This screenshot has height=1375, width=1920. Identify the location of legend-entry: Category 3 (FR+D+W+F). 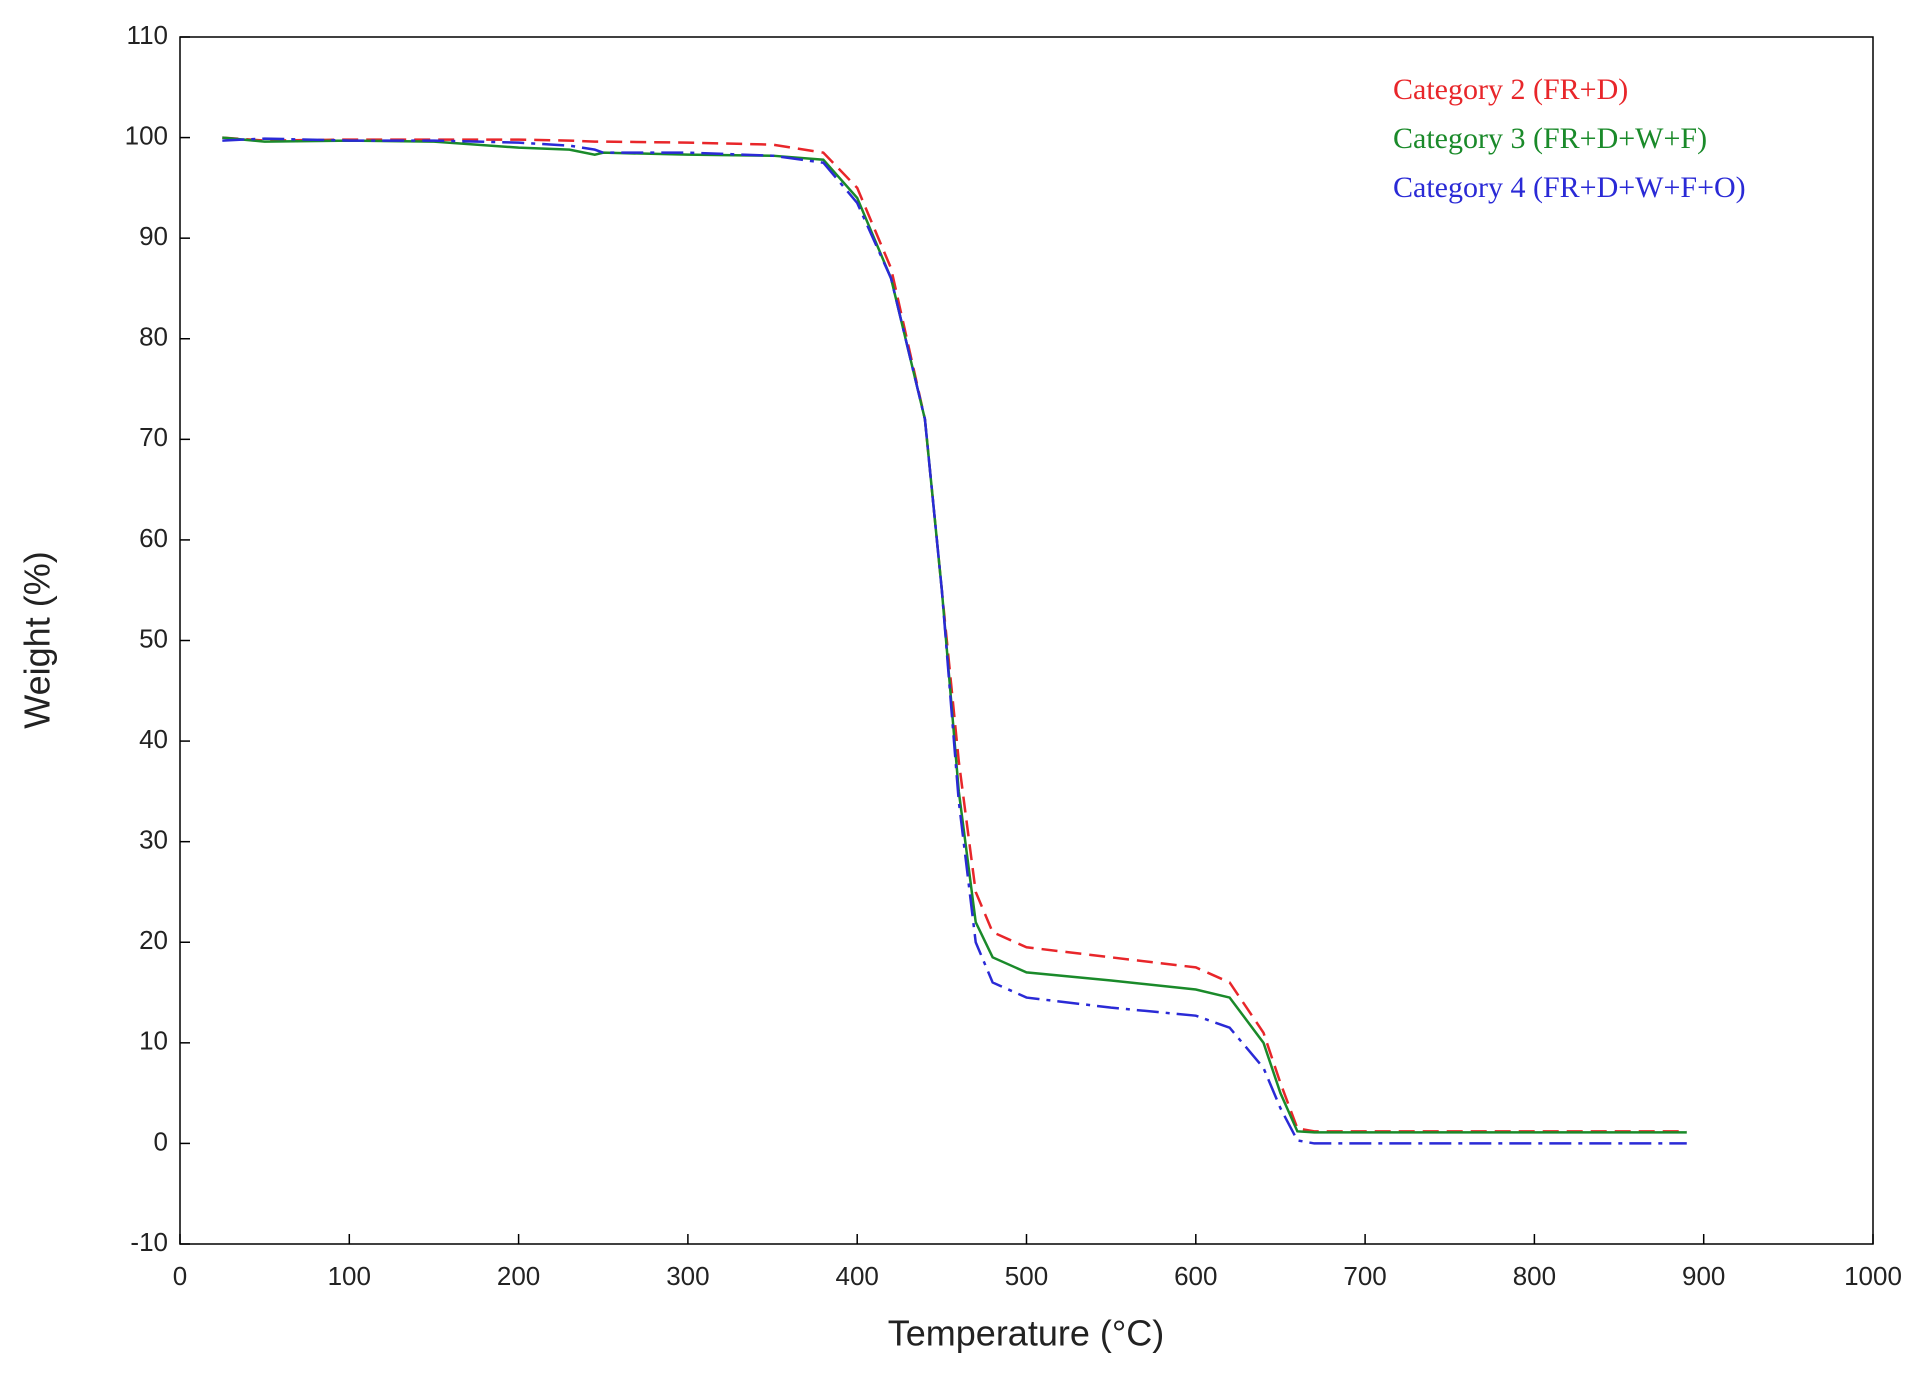
(1550, 138).